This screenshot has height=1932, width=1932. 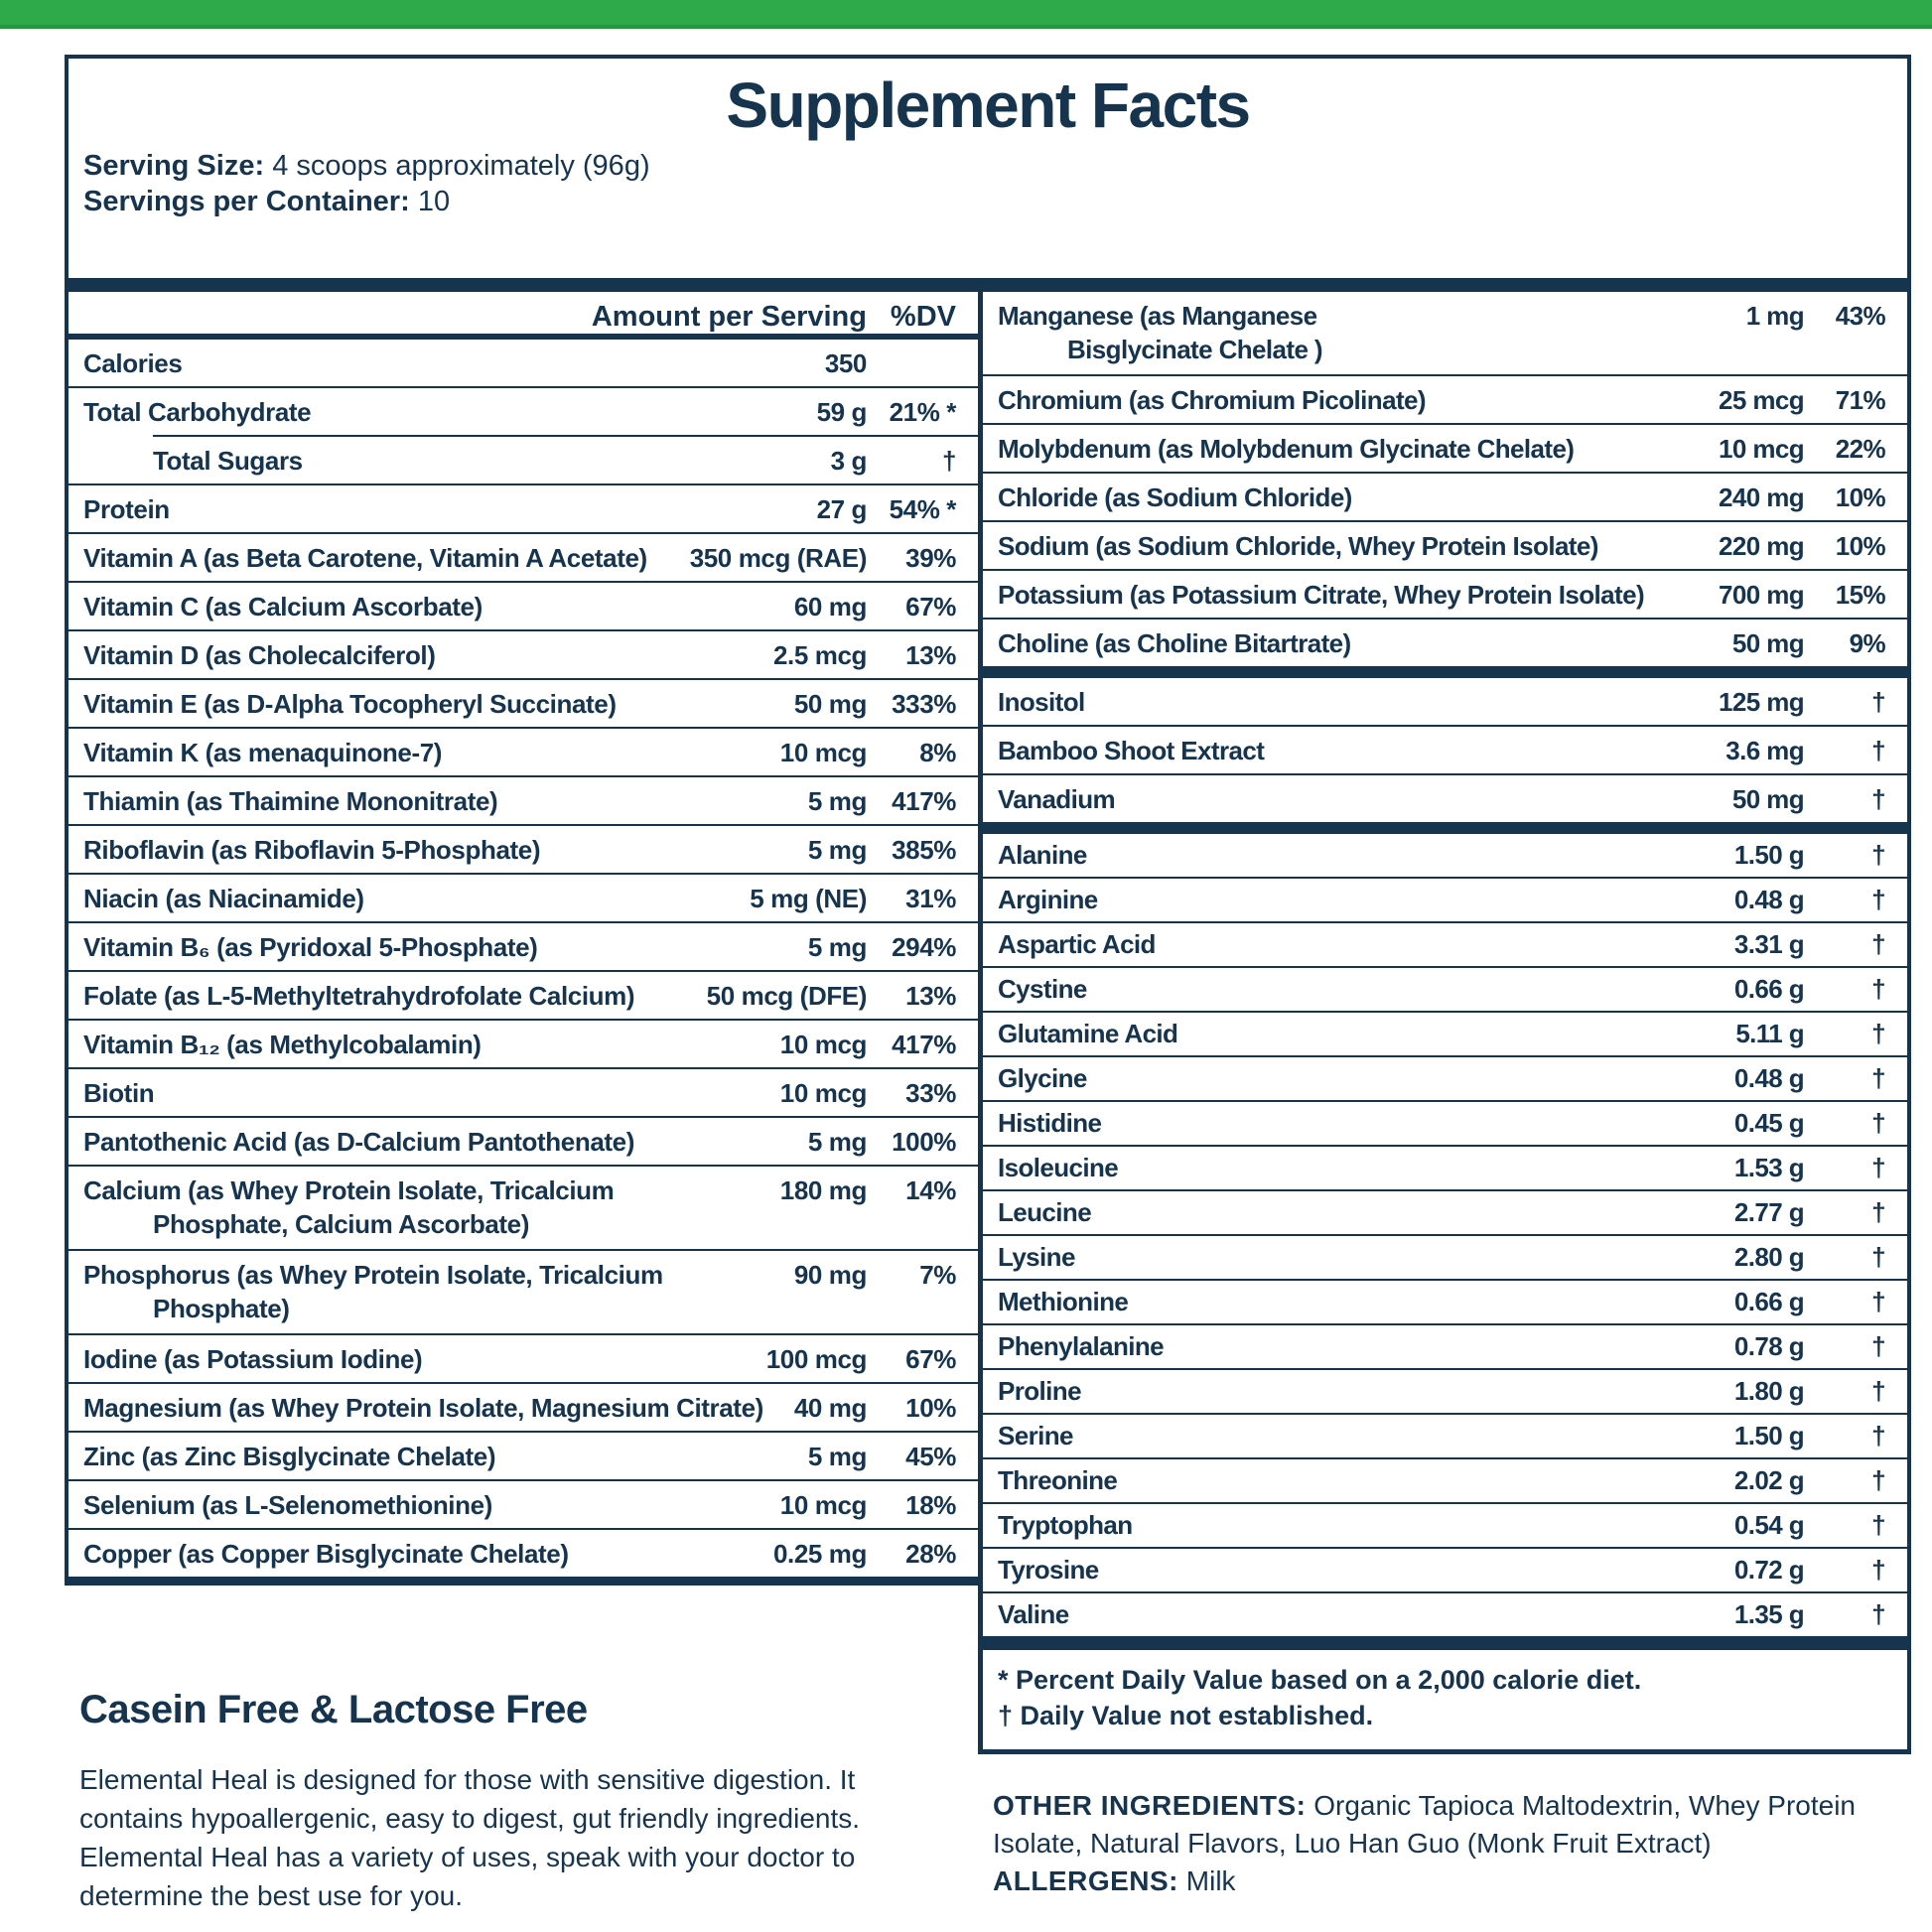 What do you see at coordinates (1175, 498) in the screenshot?
I see `nutrient-label: Chloride (as Sodium Chloride)` at bounding box center [1175, 498].